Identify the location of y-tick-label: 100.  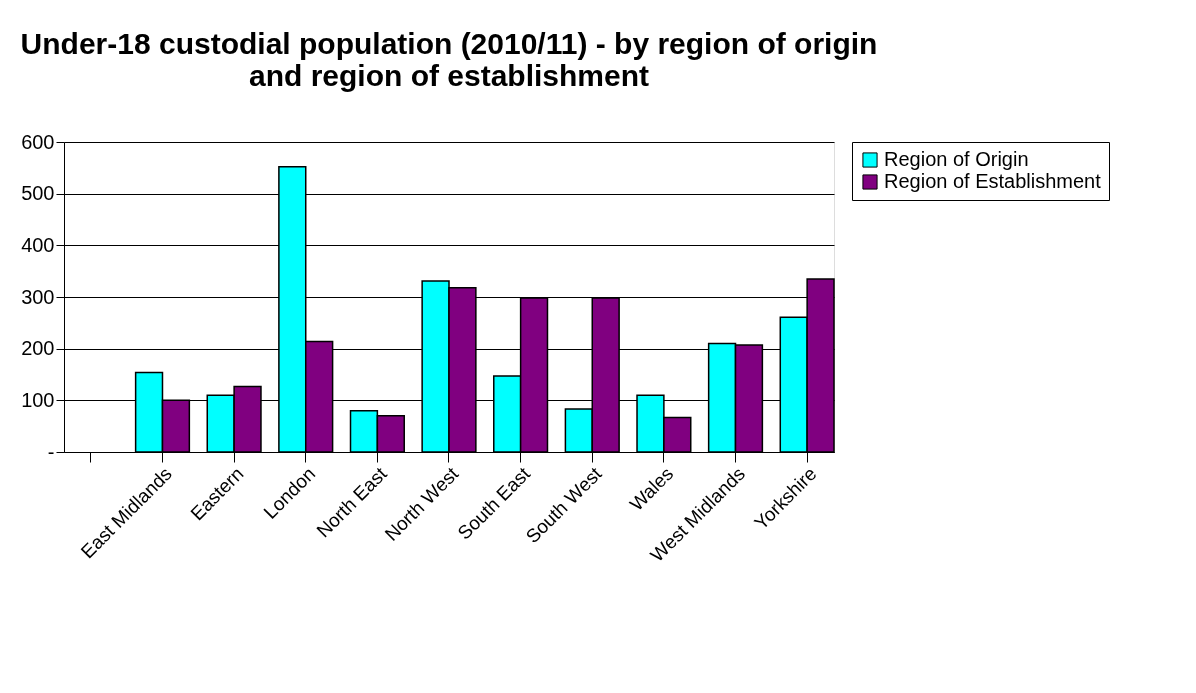
(38, 399).